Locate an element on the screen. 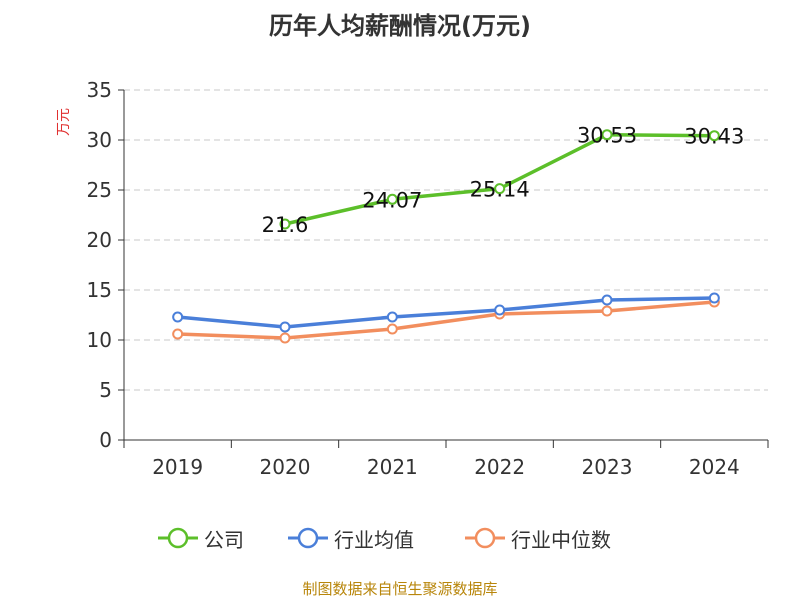  data-label: 24.07 is located at coordinates (392, 200).